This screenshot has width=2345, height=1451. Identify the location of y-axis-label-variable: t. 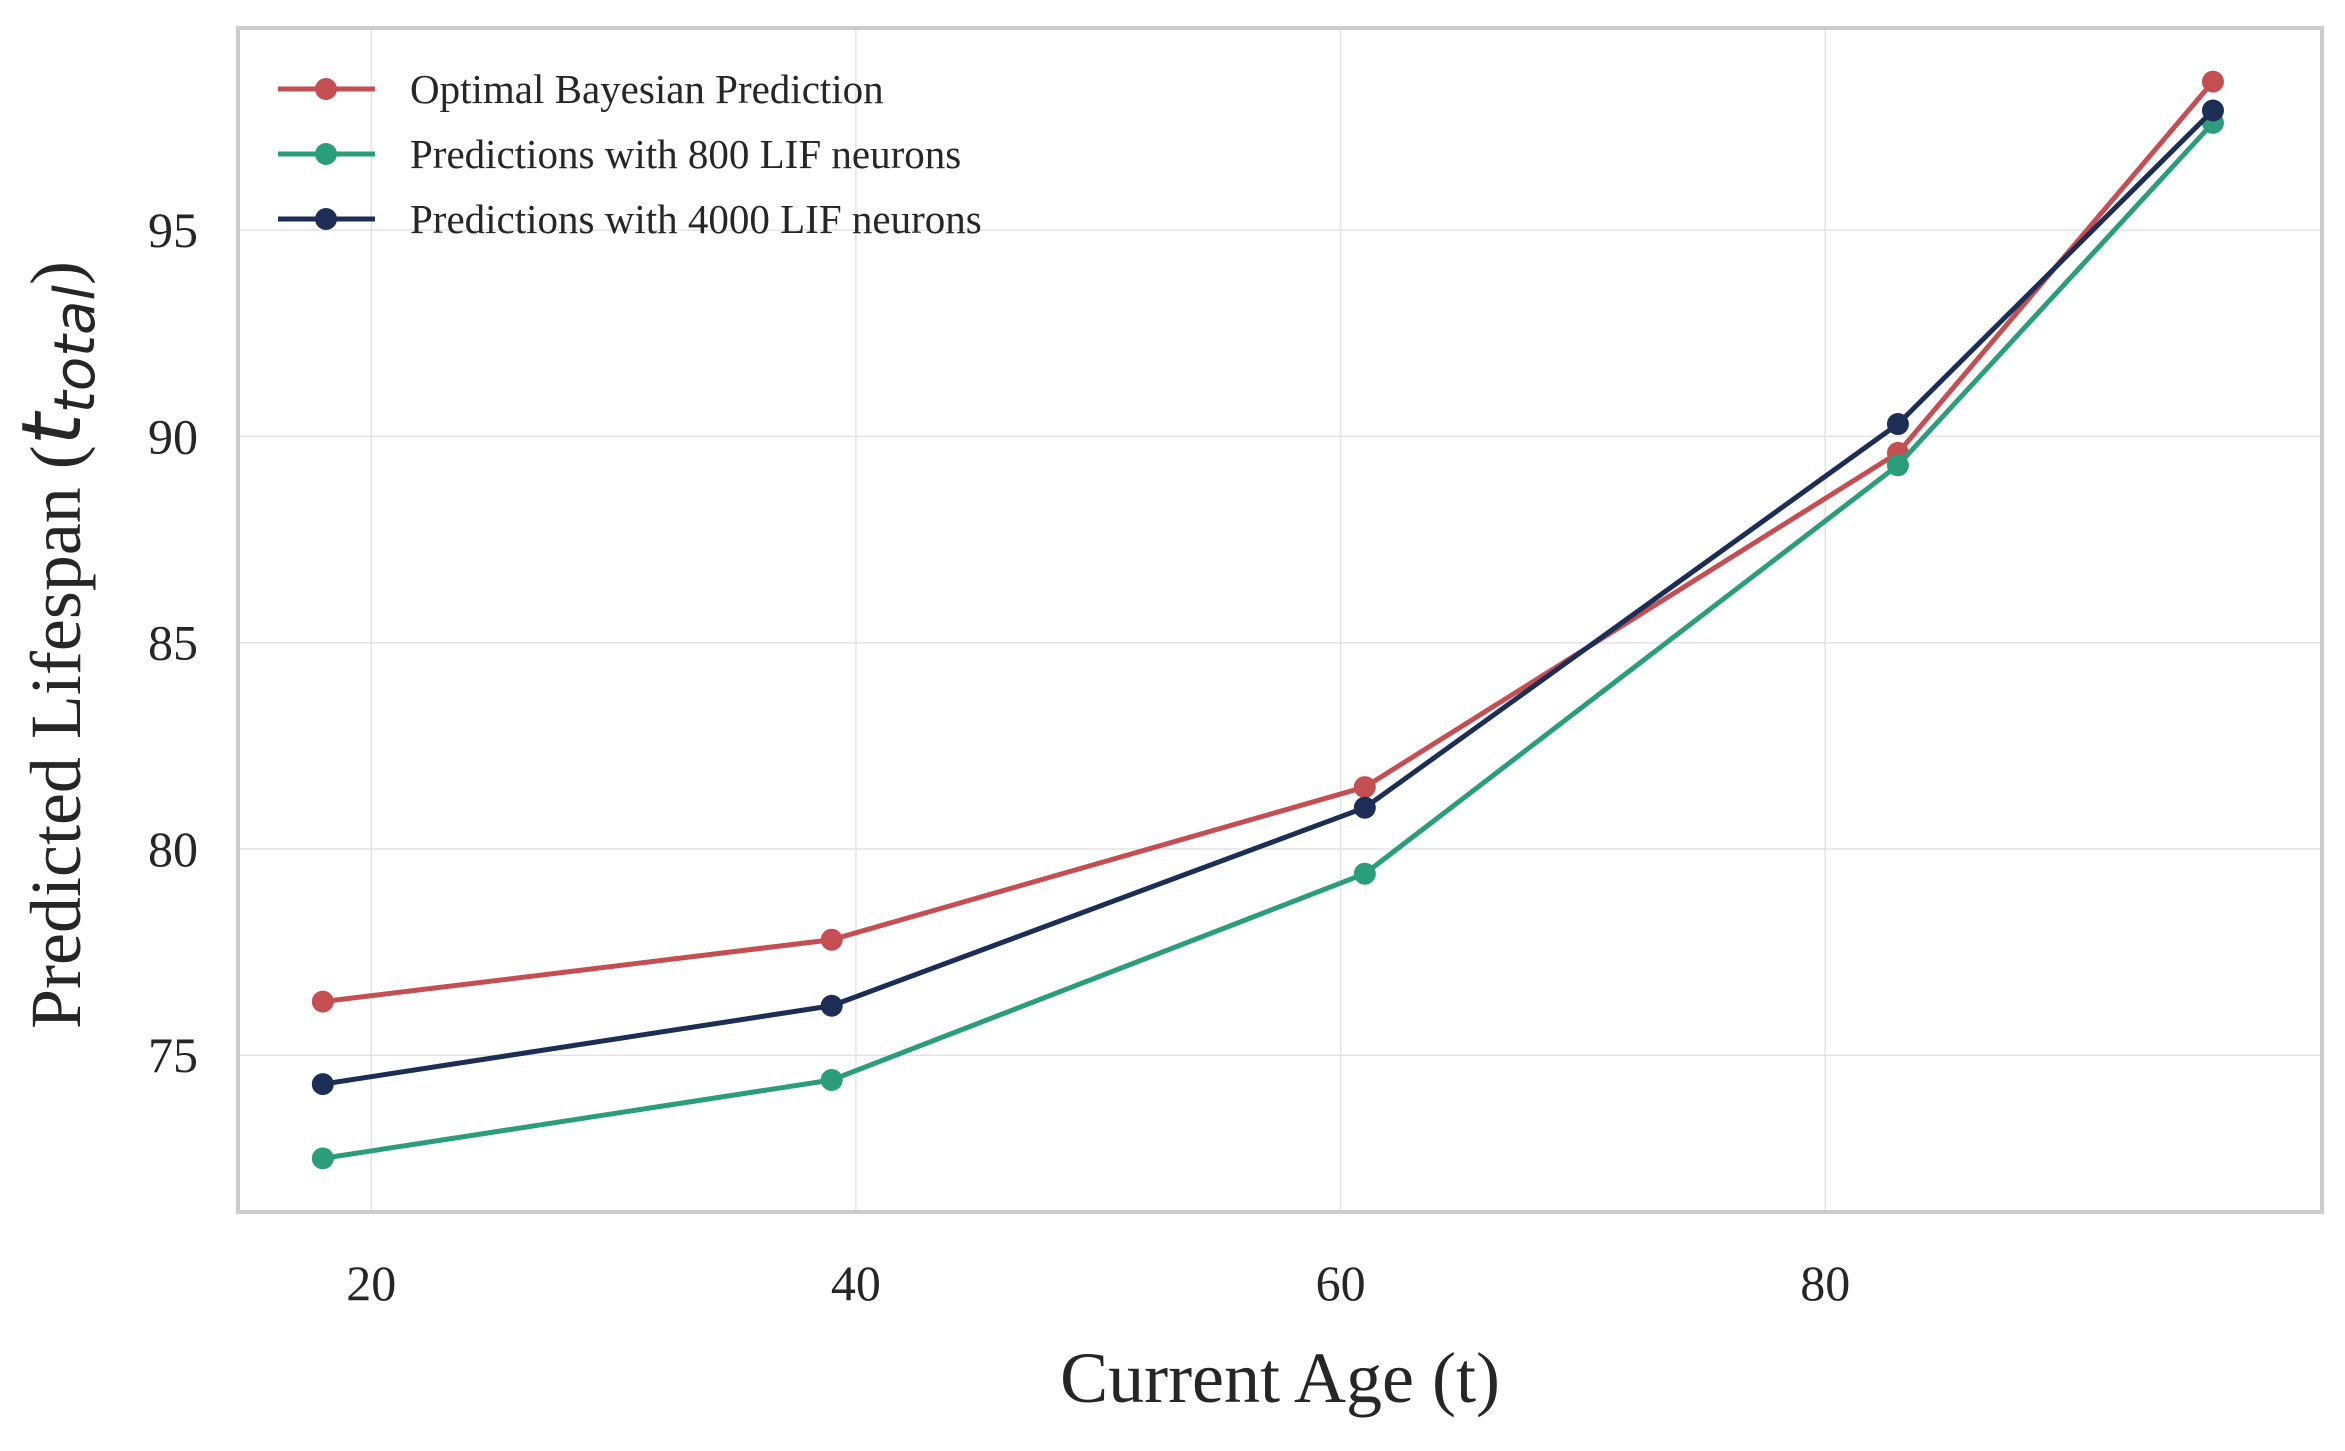
(52, 427).